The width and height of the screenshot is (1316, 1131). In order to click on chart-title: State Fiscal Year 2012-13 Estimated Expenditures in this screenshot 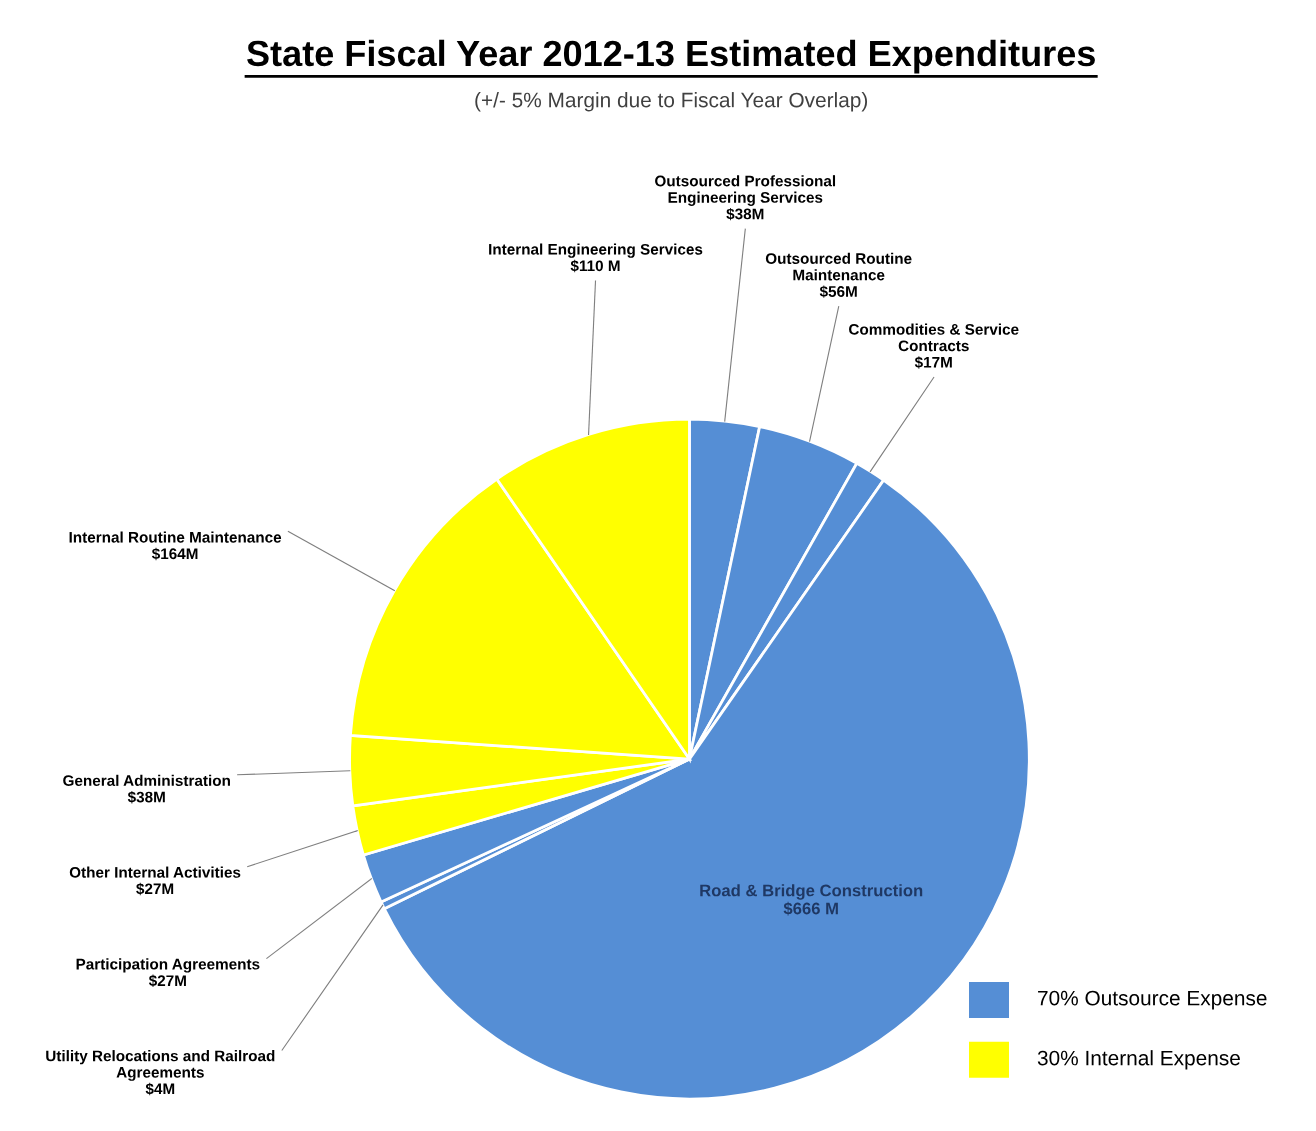, I will do `click(671, 56)`.